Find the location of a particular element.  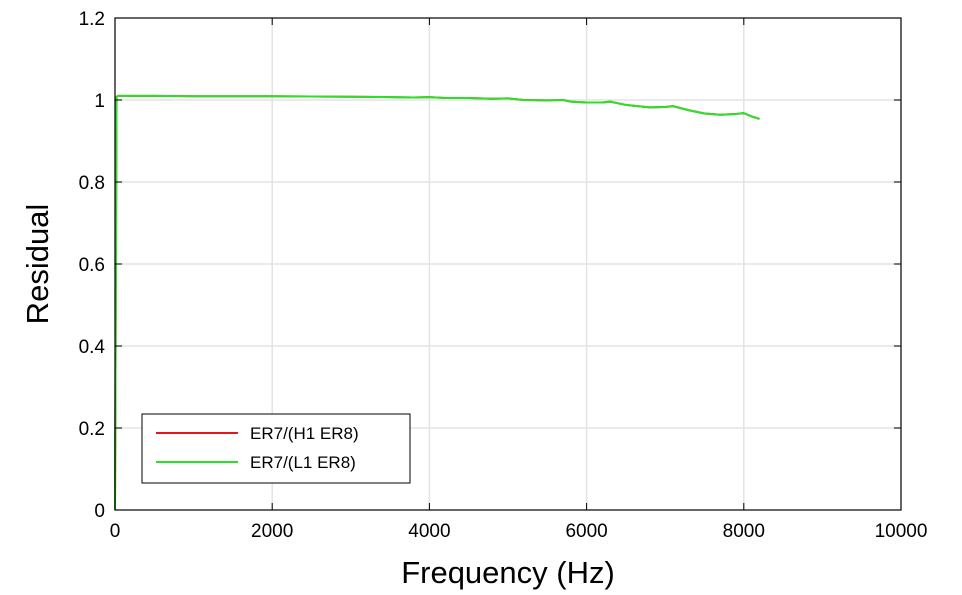

x-tick-label: 2000 is located at coordinates (272, 531).